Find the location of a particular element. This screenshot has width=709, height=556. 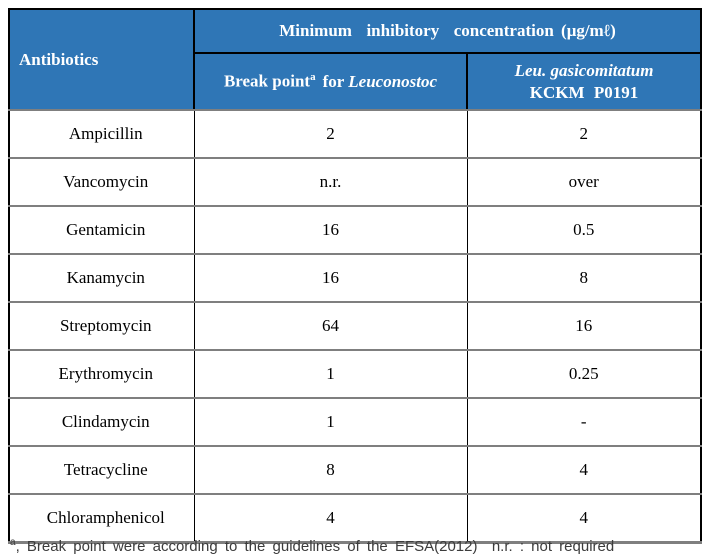

footnote-superscript: a is located at coordinates (13, 542).